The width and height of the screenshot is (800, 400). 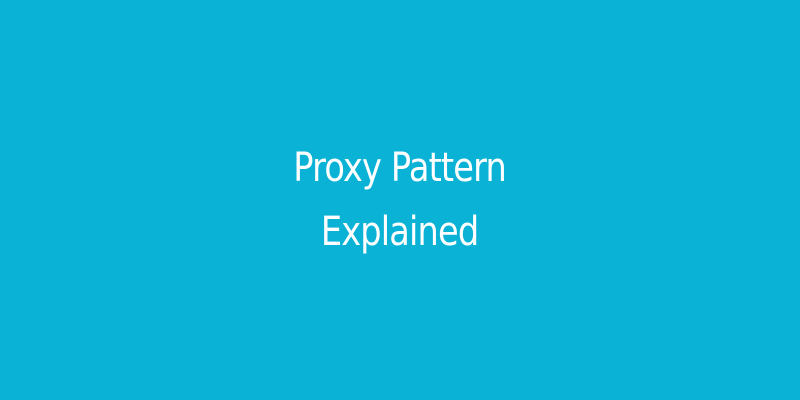 I want to click on banner-title: Proxy Pattern Explained, so click(x=400, y=200).